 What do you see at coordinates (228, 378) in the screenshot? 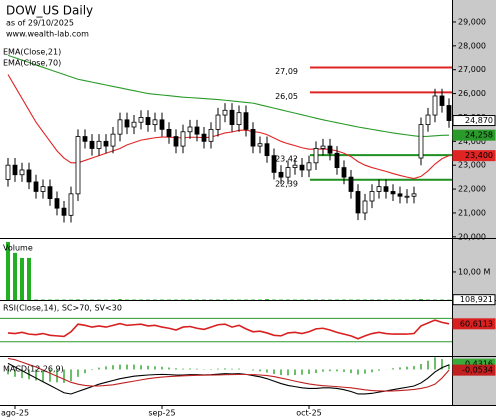
I see `macd-line` at bounding box center [228, 378].